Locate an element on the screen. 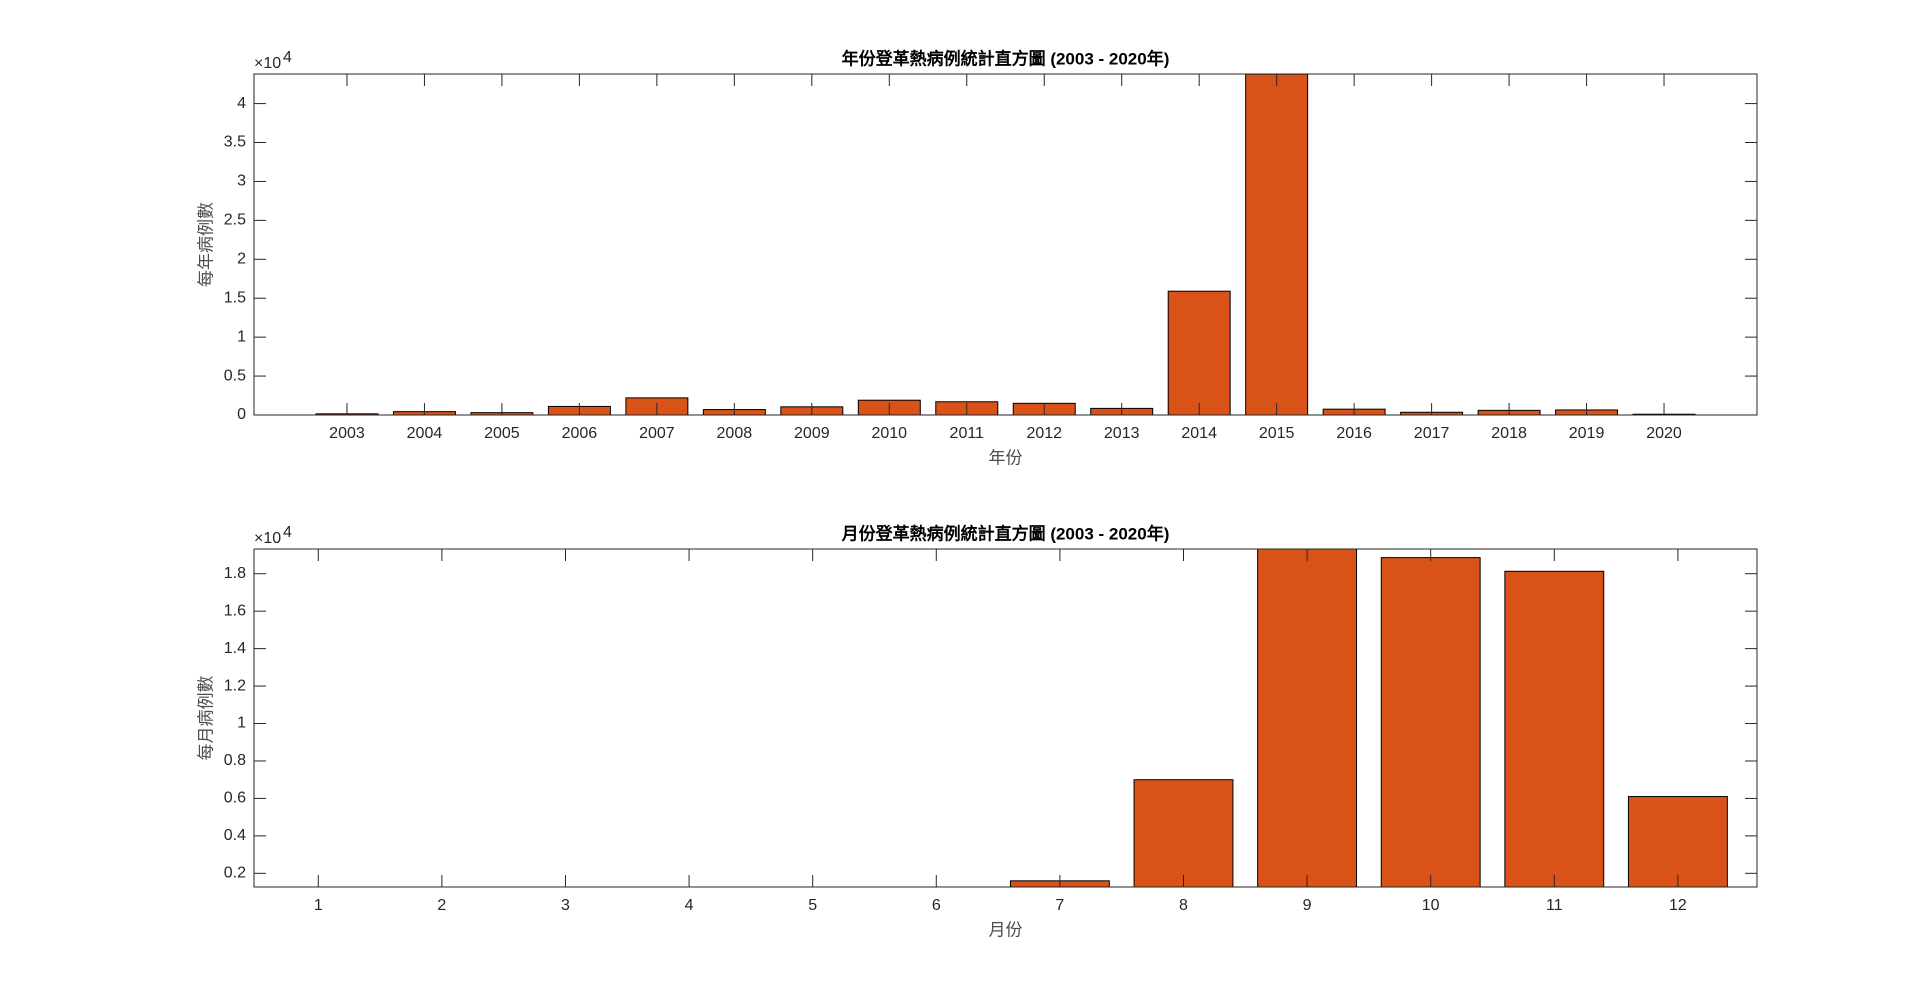  x-tick-label: 2007 is located at coordinates (657, 433).